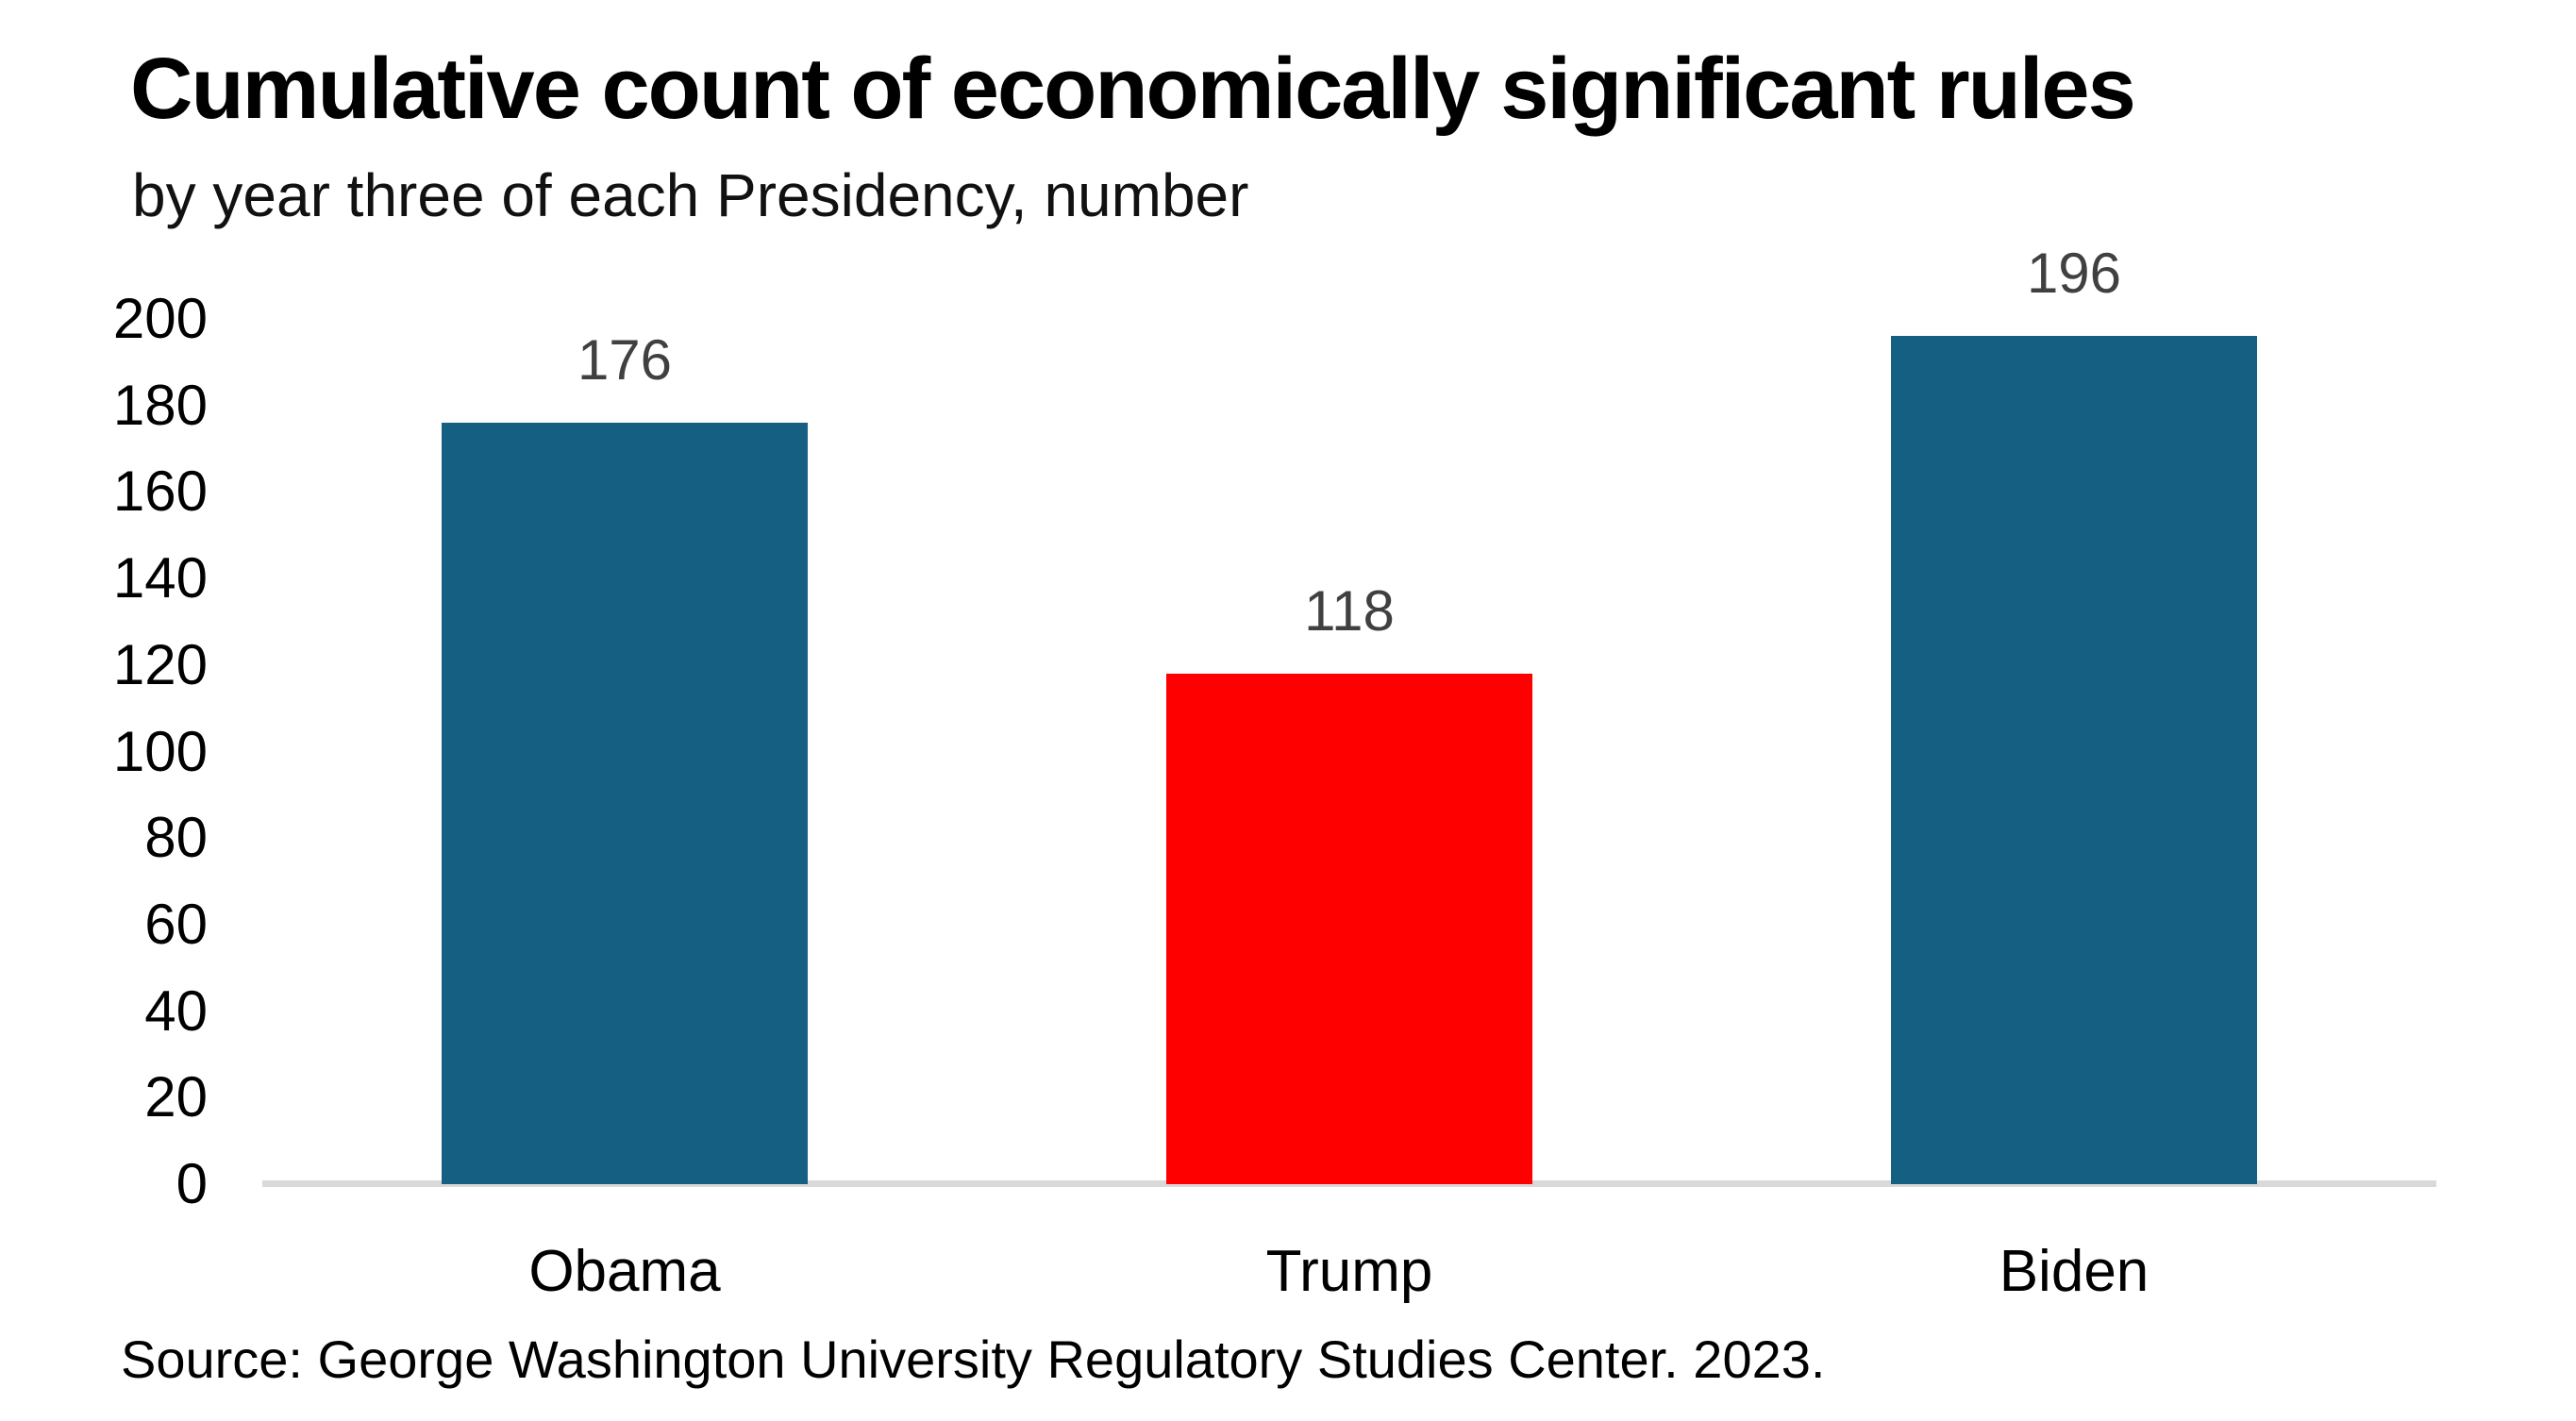  Describe the element at coordinates (1349, 928) in the screenshot. I see `bar-trump` at that location.